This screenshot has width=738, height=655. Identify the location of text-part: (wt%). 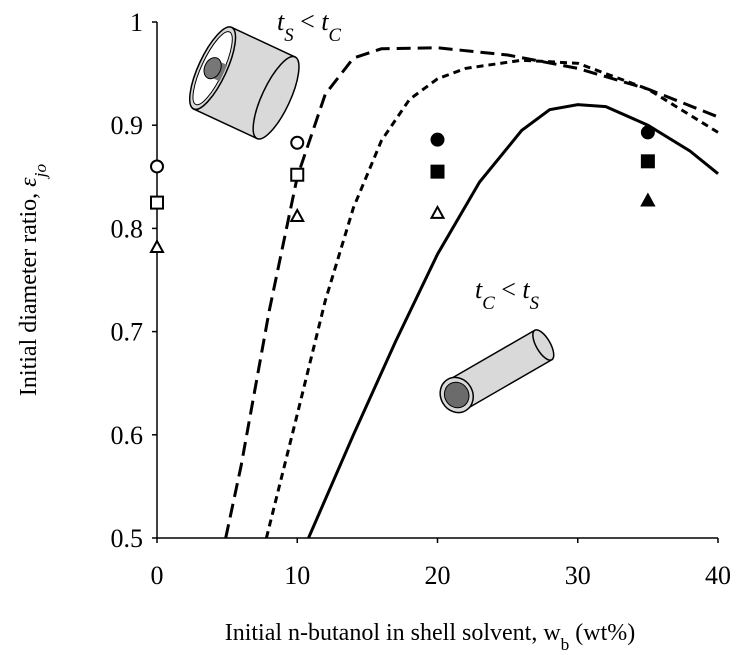
(602, 633).